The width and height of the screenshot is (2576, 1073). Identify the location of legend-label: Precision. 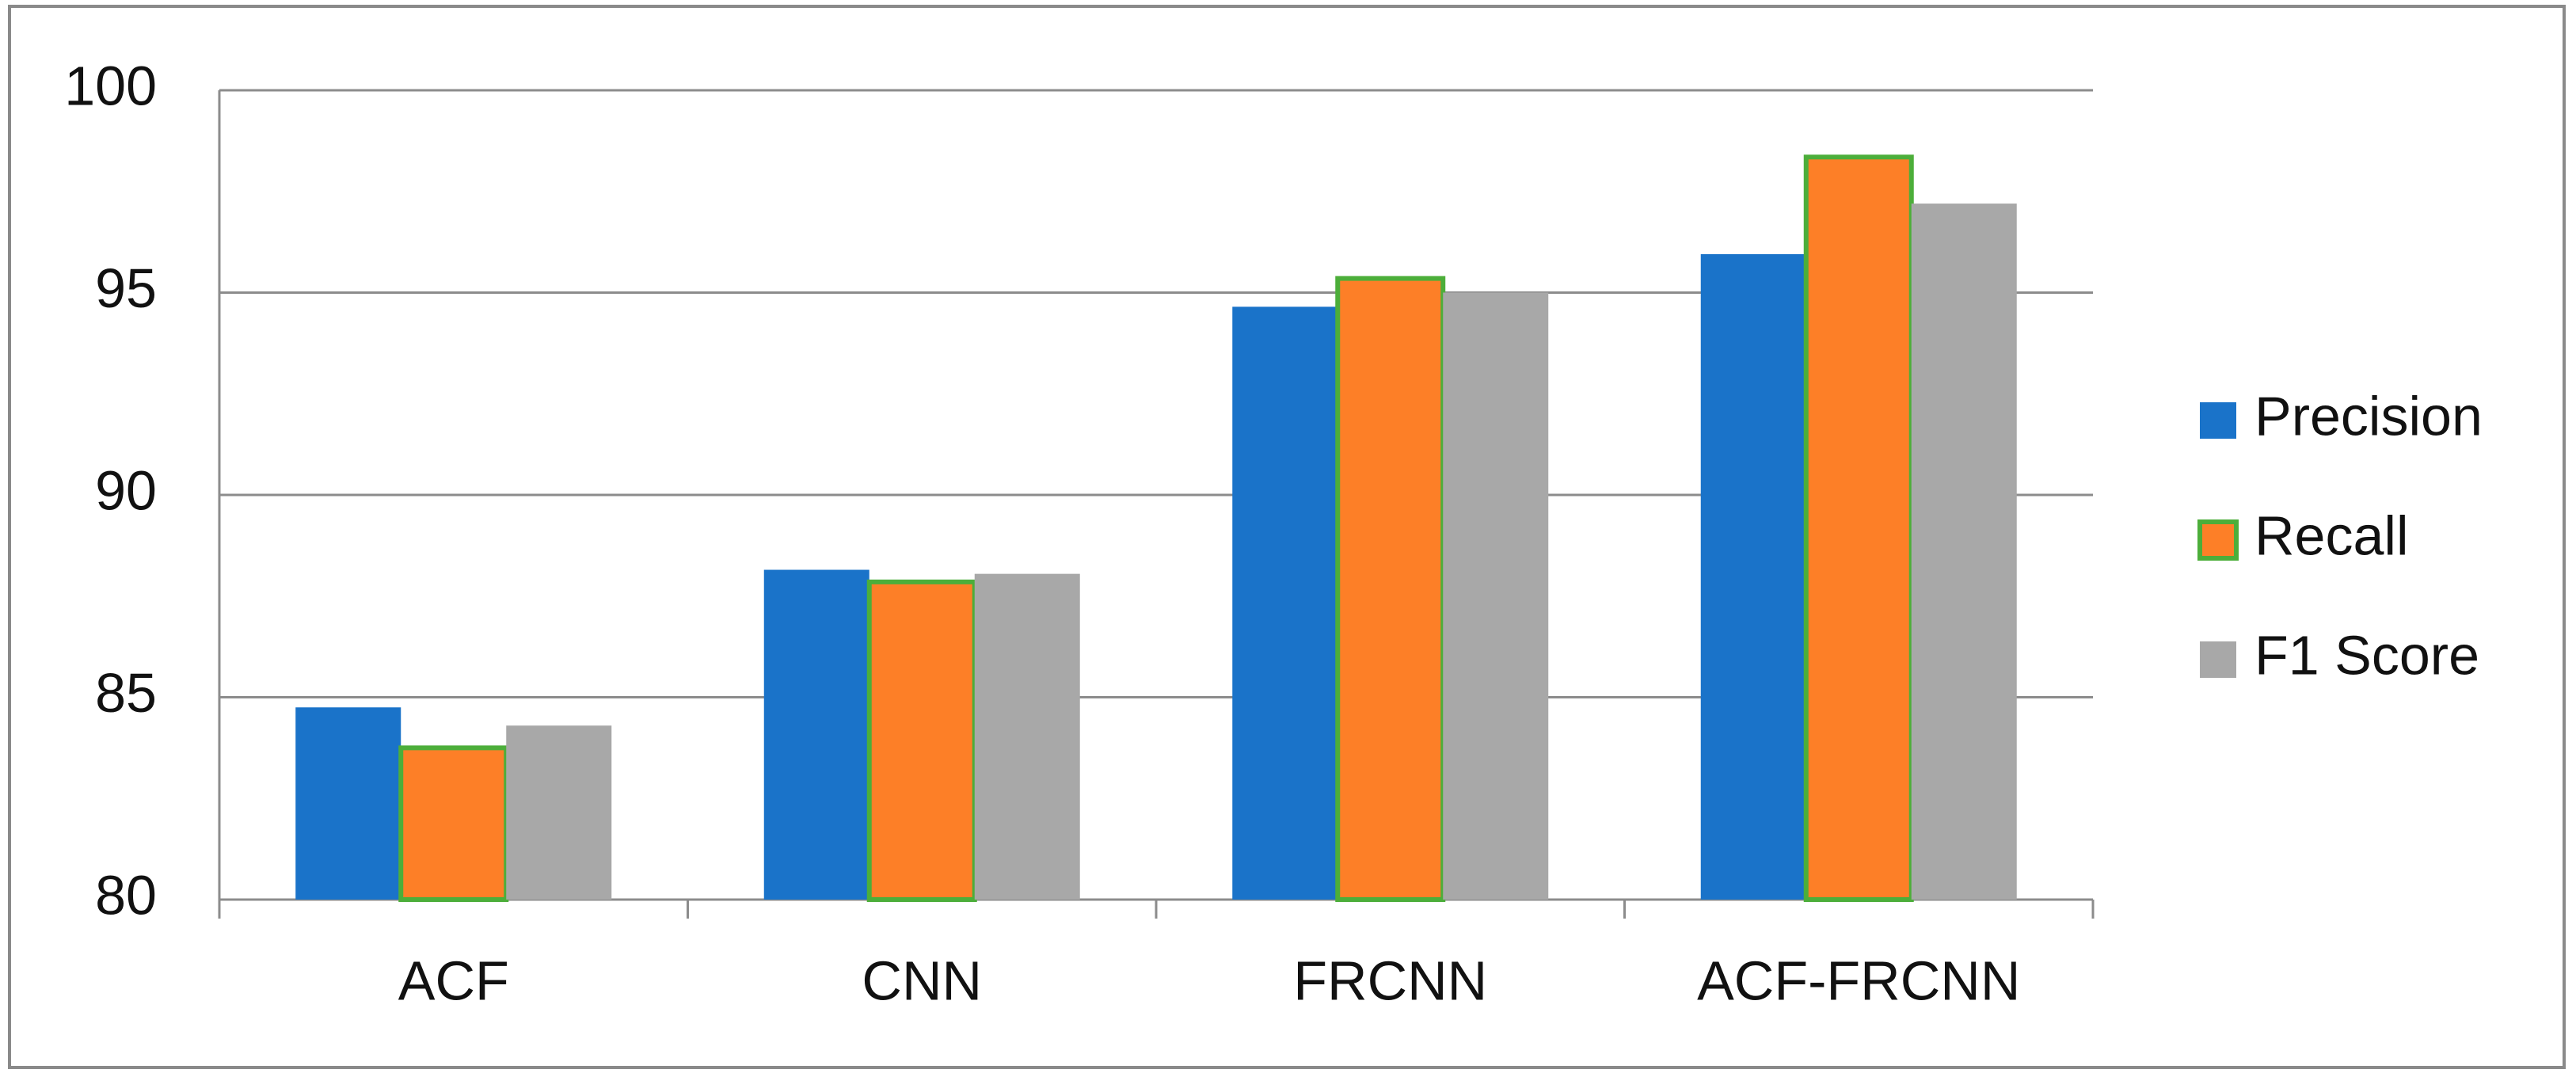
(2368, 416).